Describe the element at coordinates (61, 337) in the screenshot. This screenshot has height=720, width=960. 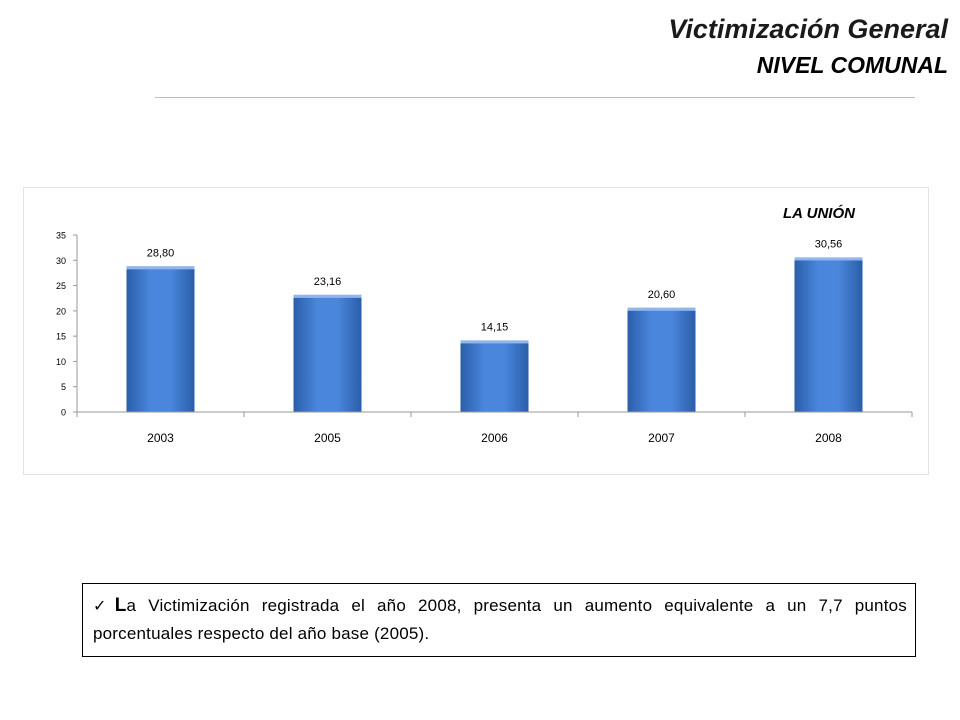
I see `y-tick-label: 15` at that location.